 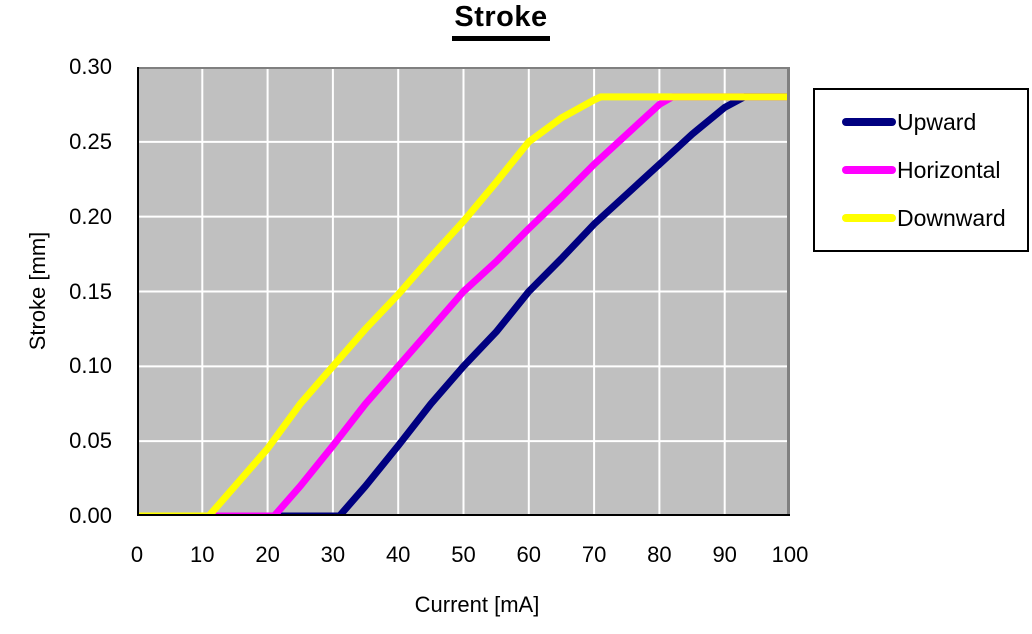 I want to click on legend-item-horizontal: Horizontal, so click(x=934, y=170).